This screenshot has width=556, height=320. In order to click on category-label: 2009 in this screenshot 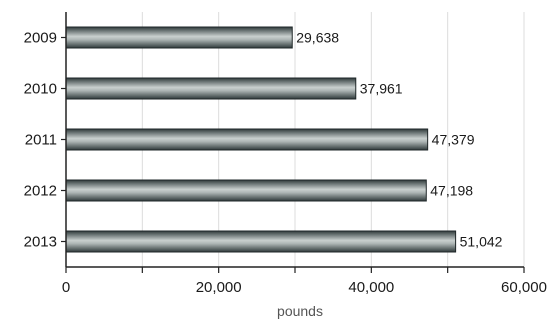, I will do `click(40, 38)`.